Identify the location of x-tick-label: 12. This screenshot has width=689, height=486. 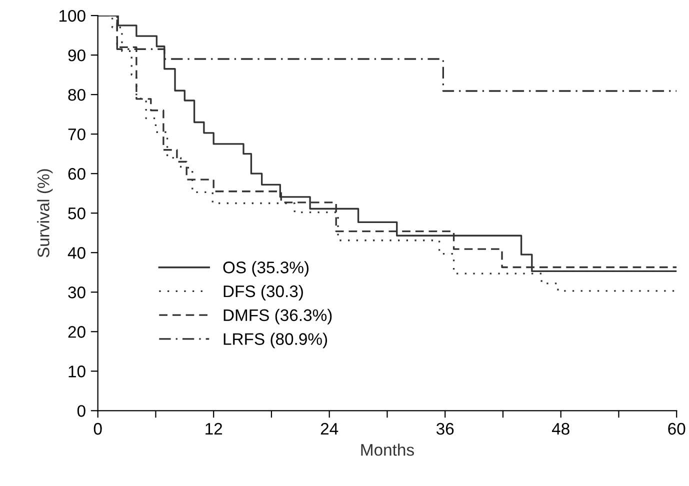
(214, 428).